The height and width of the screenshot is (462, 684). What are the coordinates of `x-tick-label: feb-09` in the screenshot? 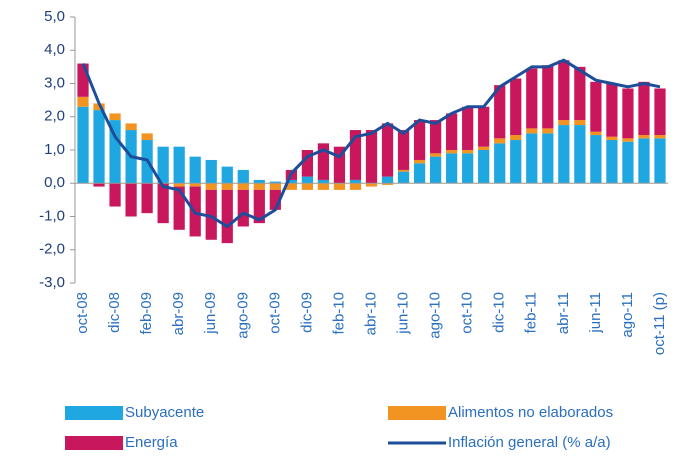 It's located at (146, 313).